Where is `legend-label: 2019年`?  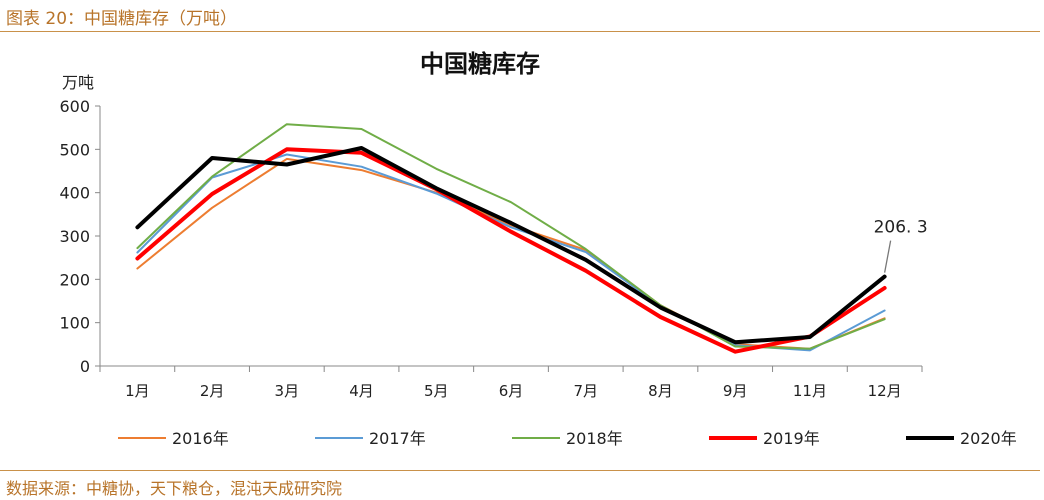
legend-label: 2019年 is located at coordinates (791, 438).